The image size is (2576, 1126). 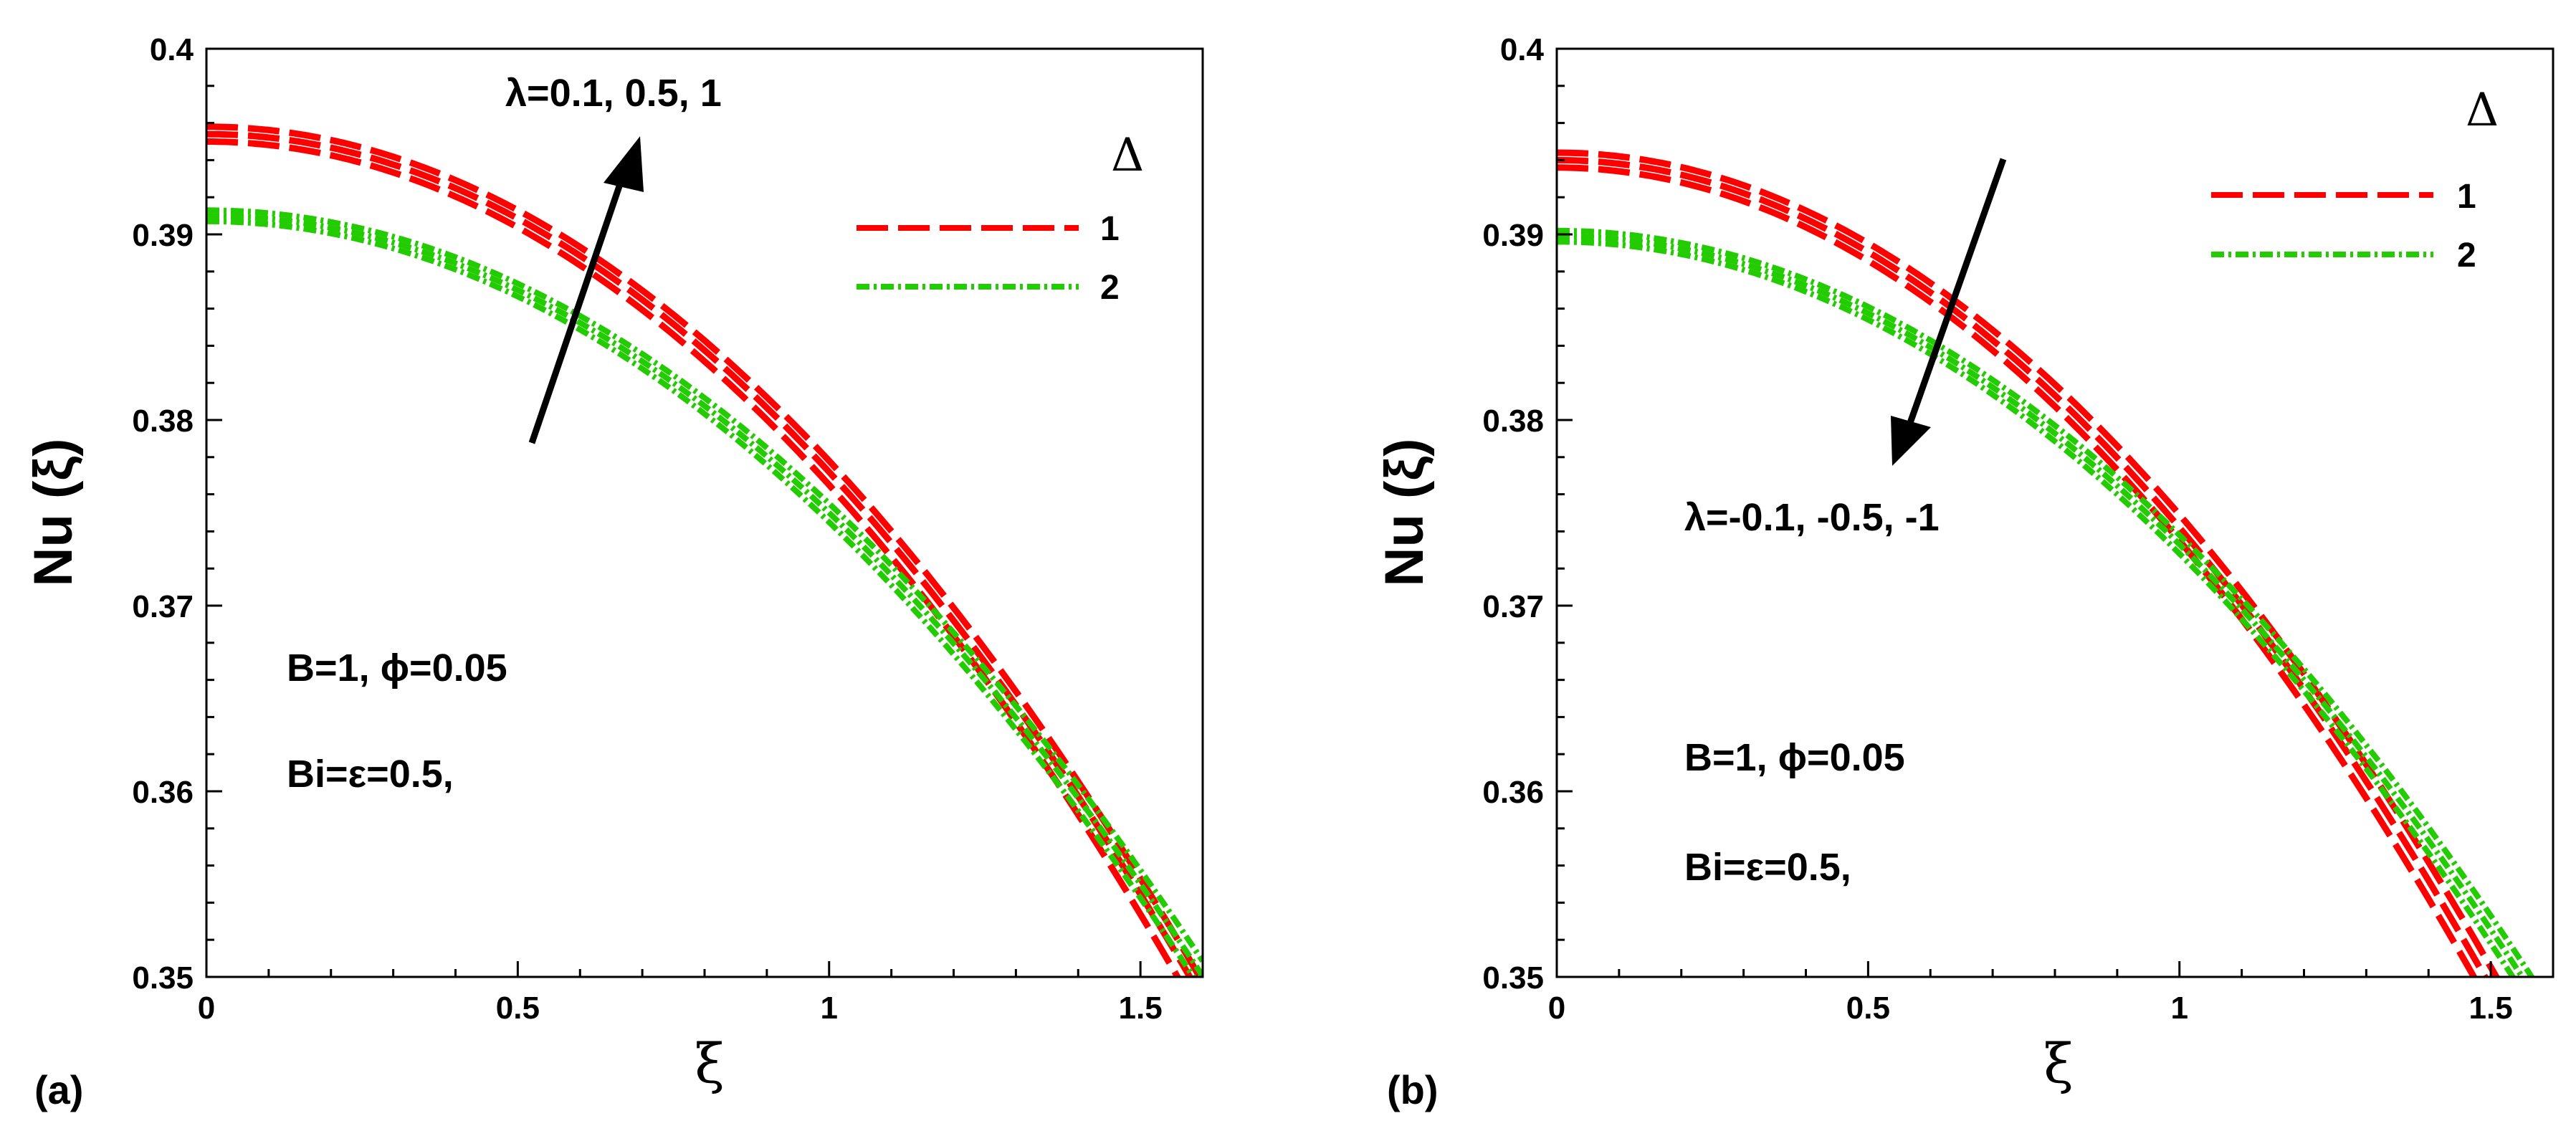 What do you see at coordinates (613, 93) in the screenshot?
I see `arrow-label: λ=0.1, 0.5, 1` at bounding box center [613, 93].